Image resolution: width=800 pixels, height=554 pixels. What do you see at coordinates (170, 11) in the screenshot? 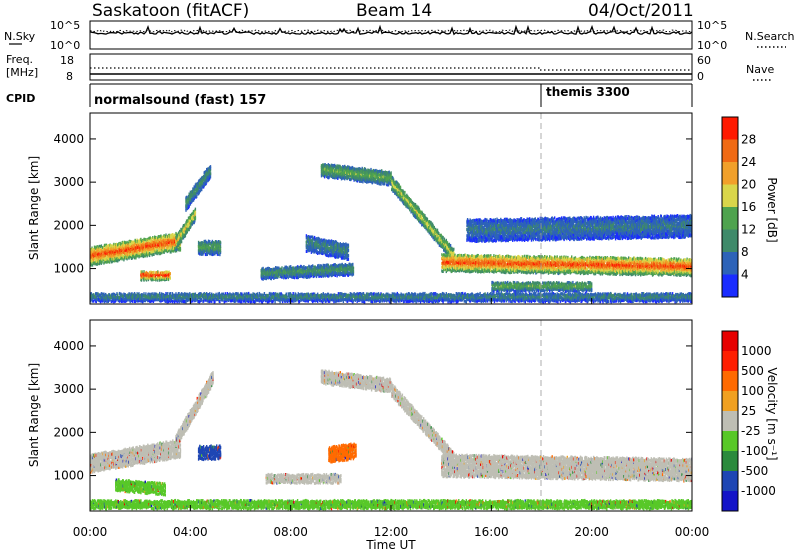
I see `station-title: Saskatoon (fitACF)` at bounding box center [170, 11].